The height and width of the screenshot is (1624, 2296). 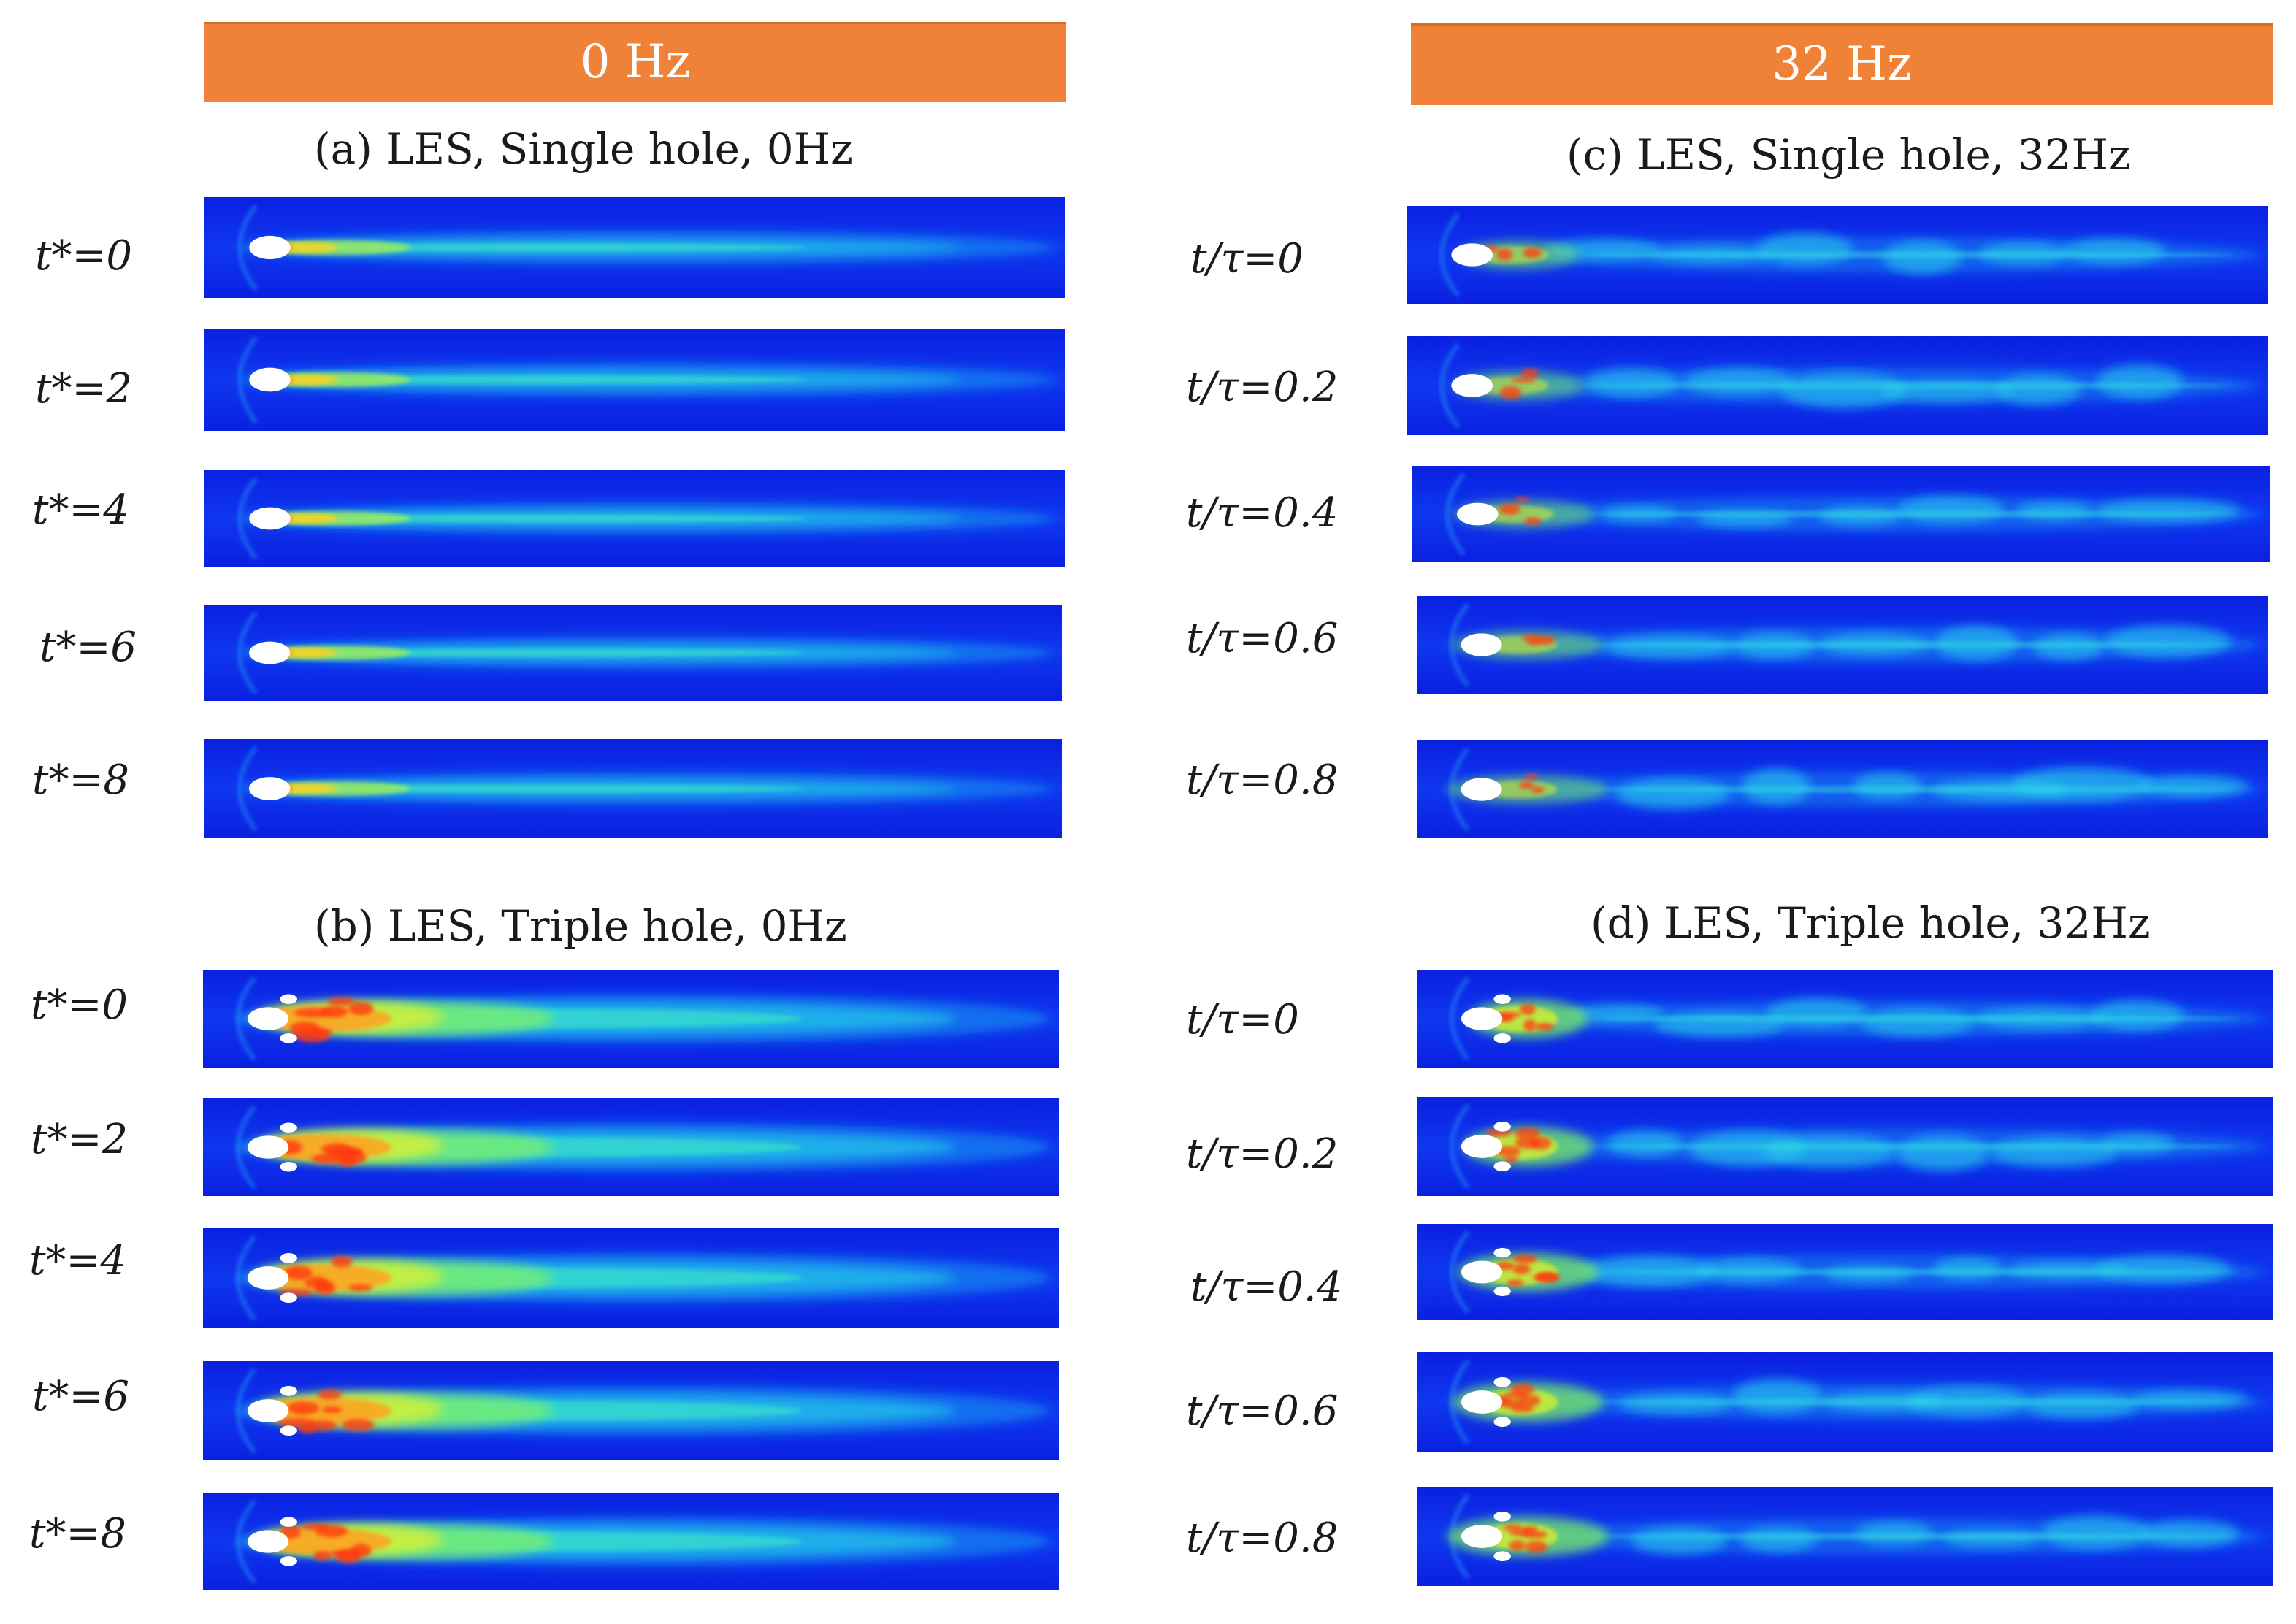 What do you see at coordinates (81, 510) in the screenshot?
I see `time-label-a-2: t*=4` at bounding box center [81, 510].